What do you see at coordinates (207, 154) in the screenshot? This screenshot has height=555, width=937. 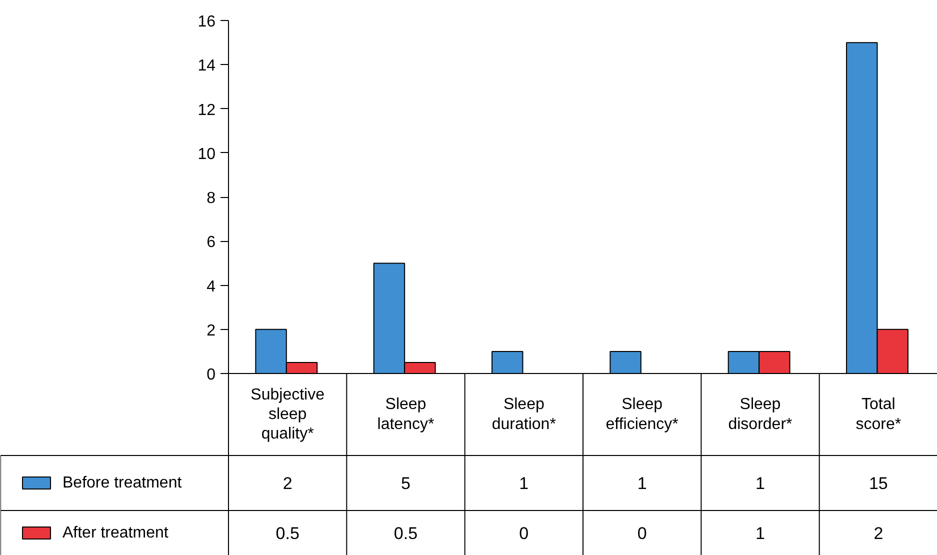 I see `y-tick-label: 10` at bounding box center [207, 154].